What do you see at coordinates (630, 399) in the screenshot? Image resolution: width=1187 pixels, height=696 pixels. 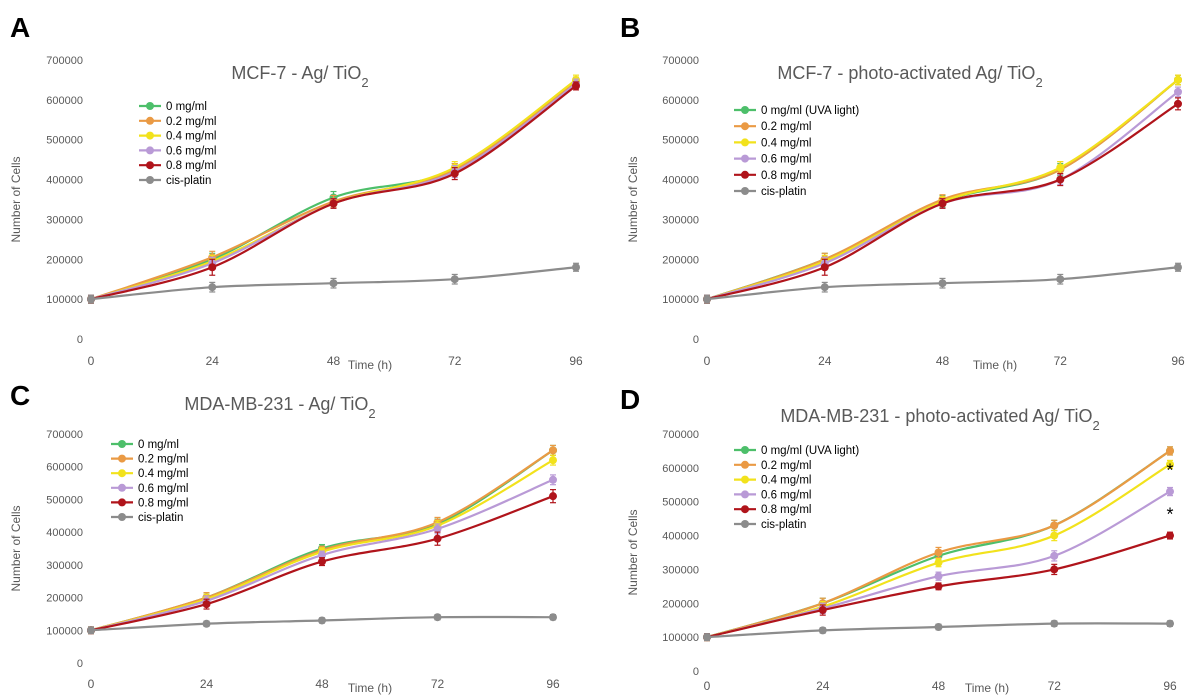 I see `panel-letter-d: D` at bounding box center [630, 399].